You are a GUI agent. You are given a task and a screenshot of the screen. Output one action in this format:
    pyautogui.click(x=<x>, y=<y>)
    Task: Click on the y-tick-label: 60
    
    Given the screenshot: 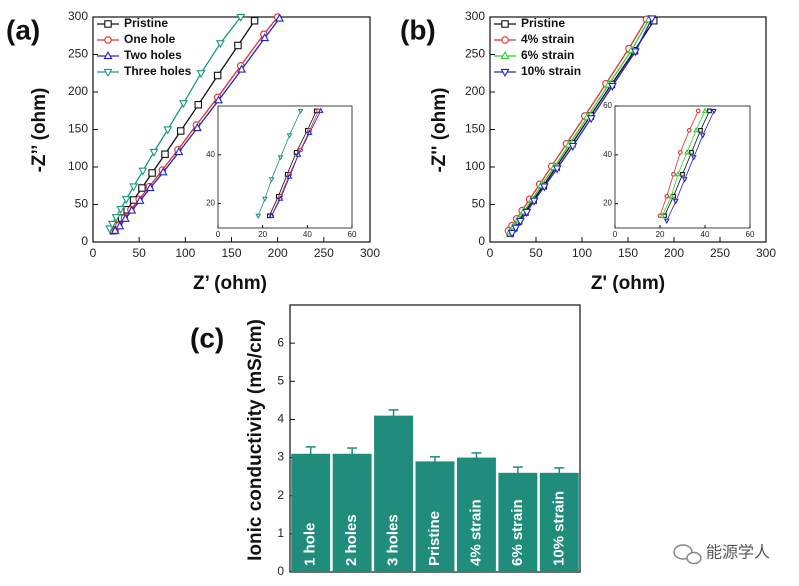 What is the action you would take?
    pyautogui.click(x=607, y=105)
    